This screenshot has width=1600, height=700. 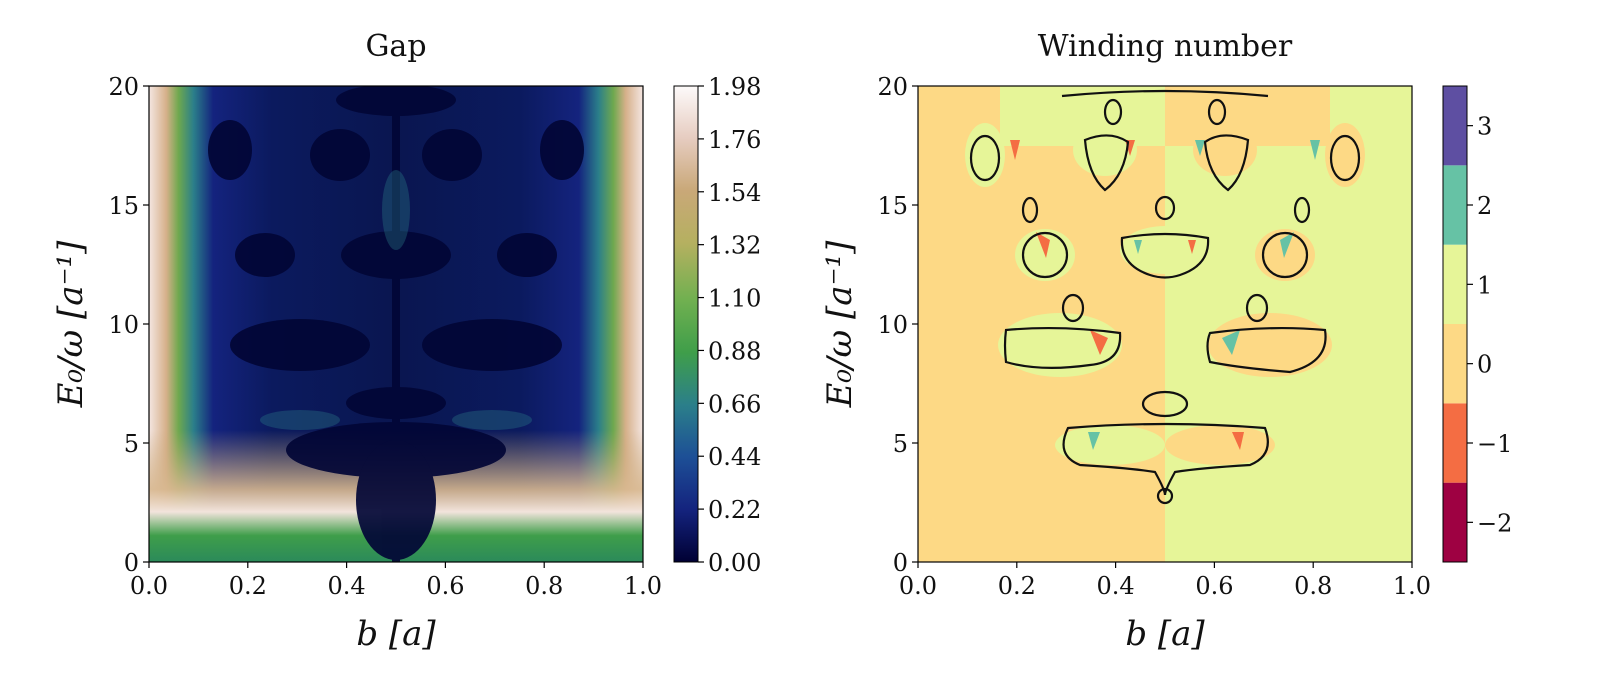 I want to click on gap-y-label: E₀/ω [a⁻¹], so click(x=71, y=324).